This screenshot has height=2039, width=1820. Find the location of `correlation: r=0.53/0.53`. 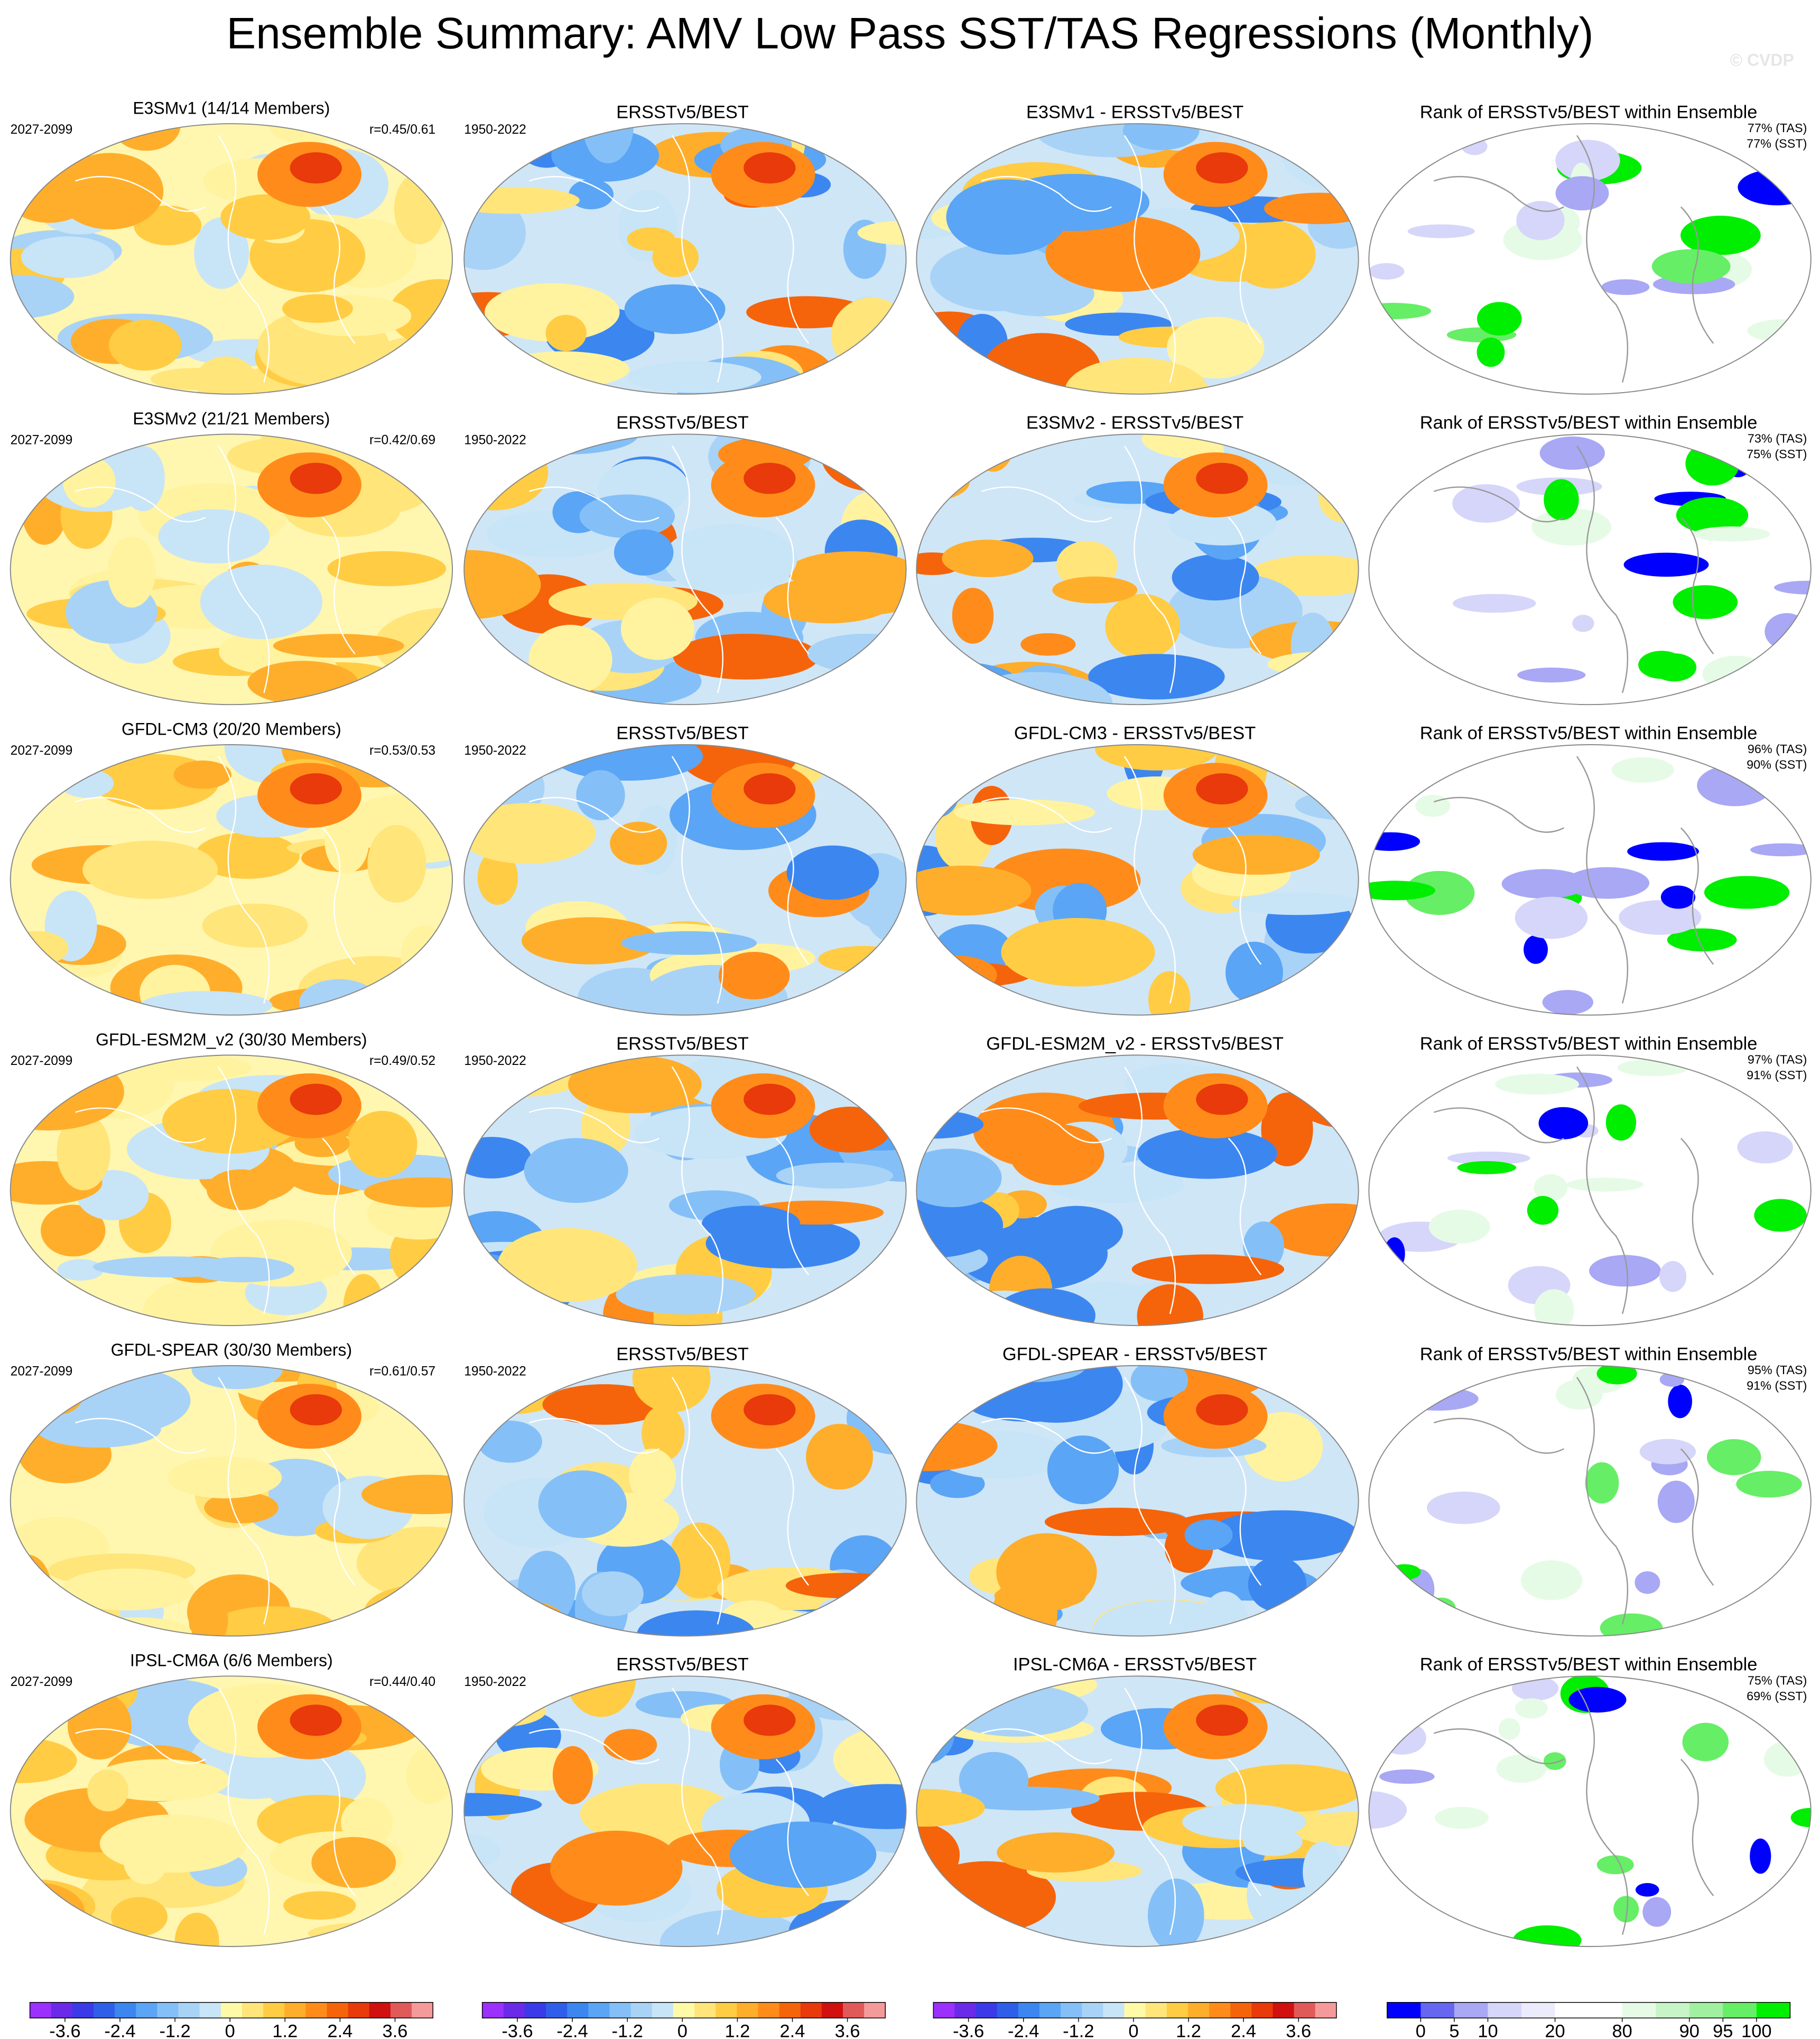

correlation: r=0.53/0.53 is located at coordinates (402, 751).